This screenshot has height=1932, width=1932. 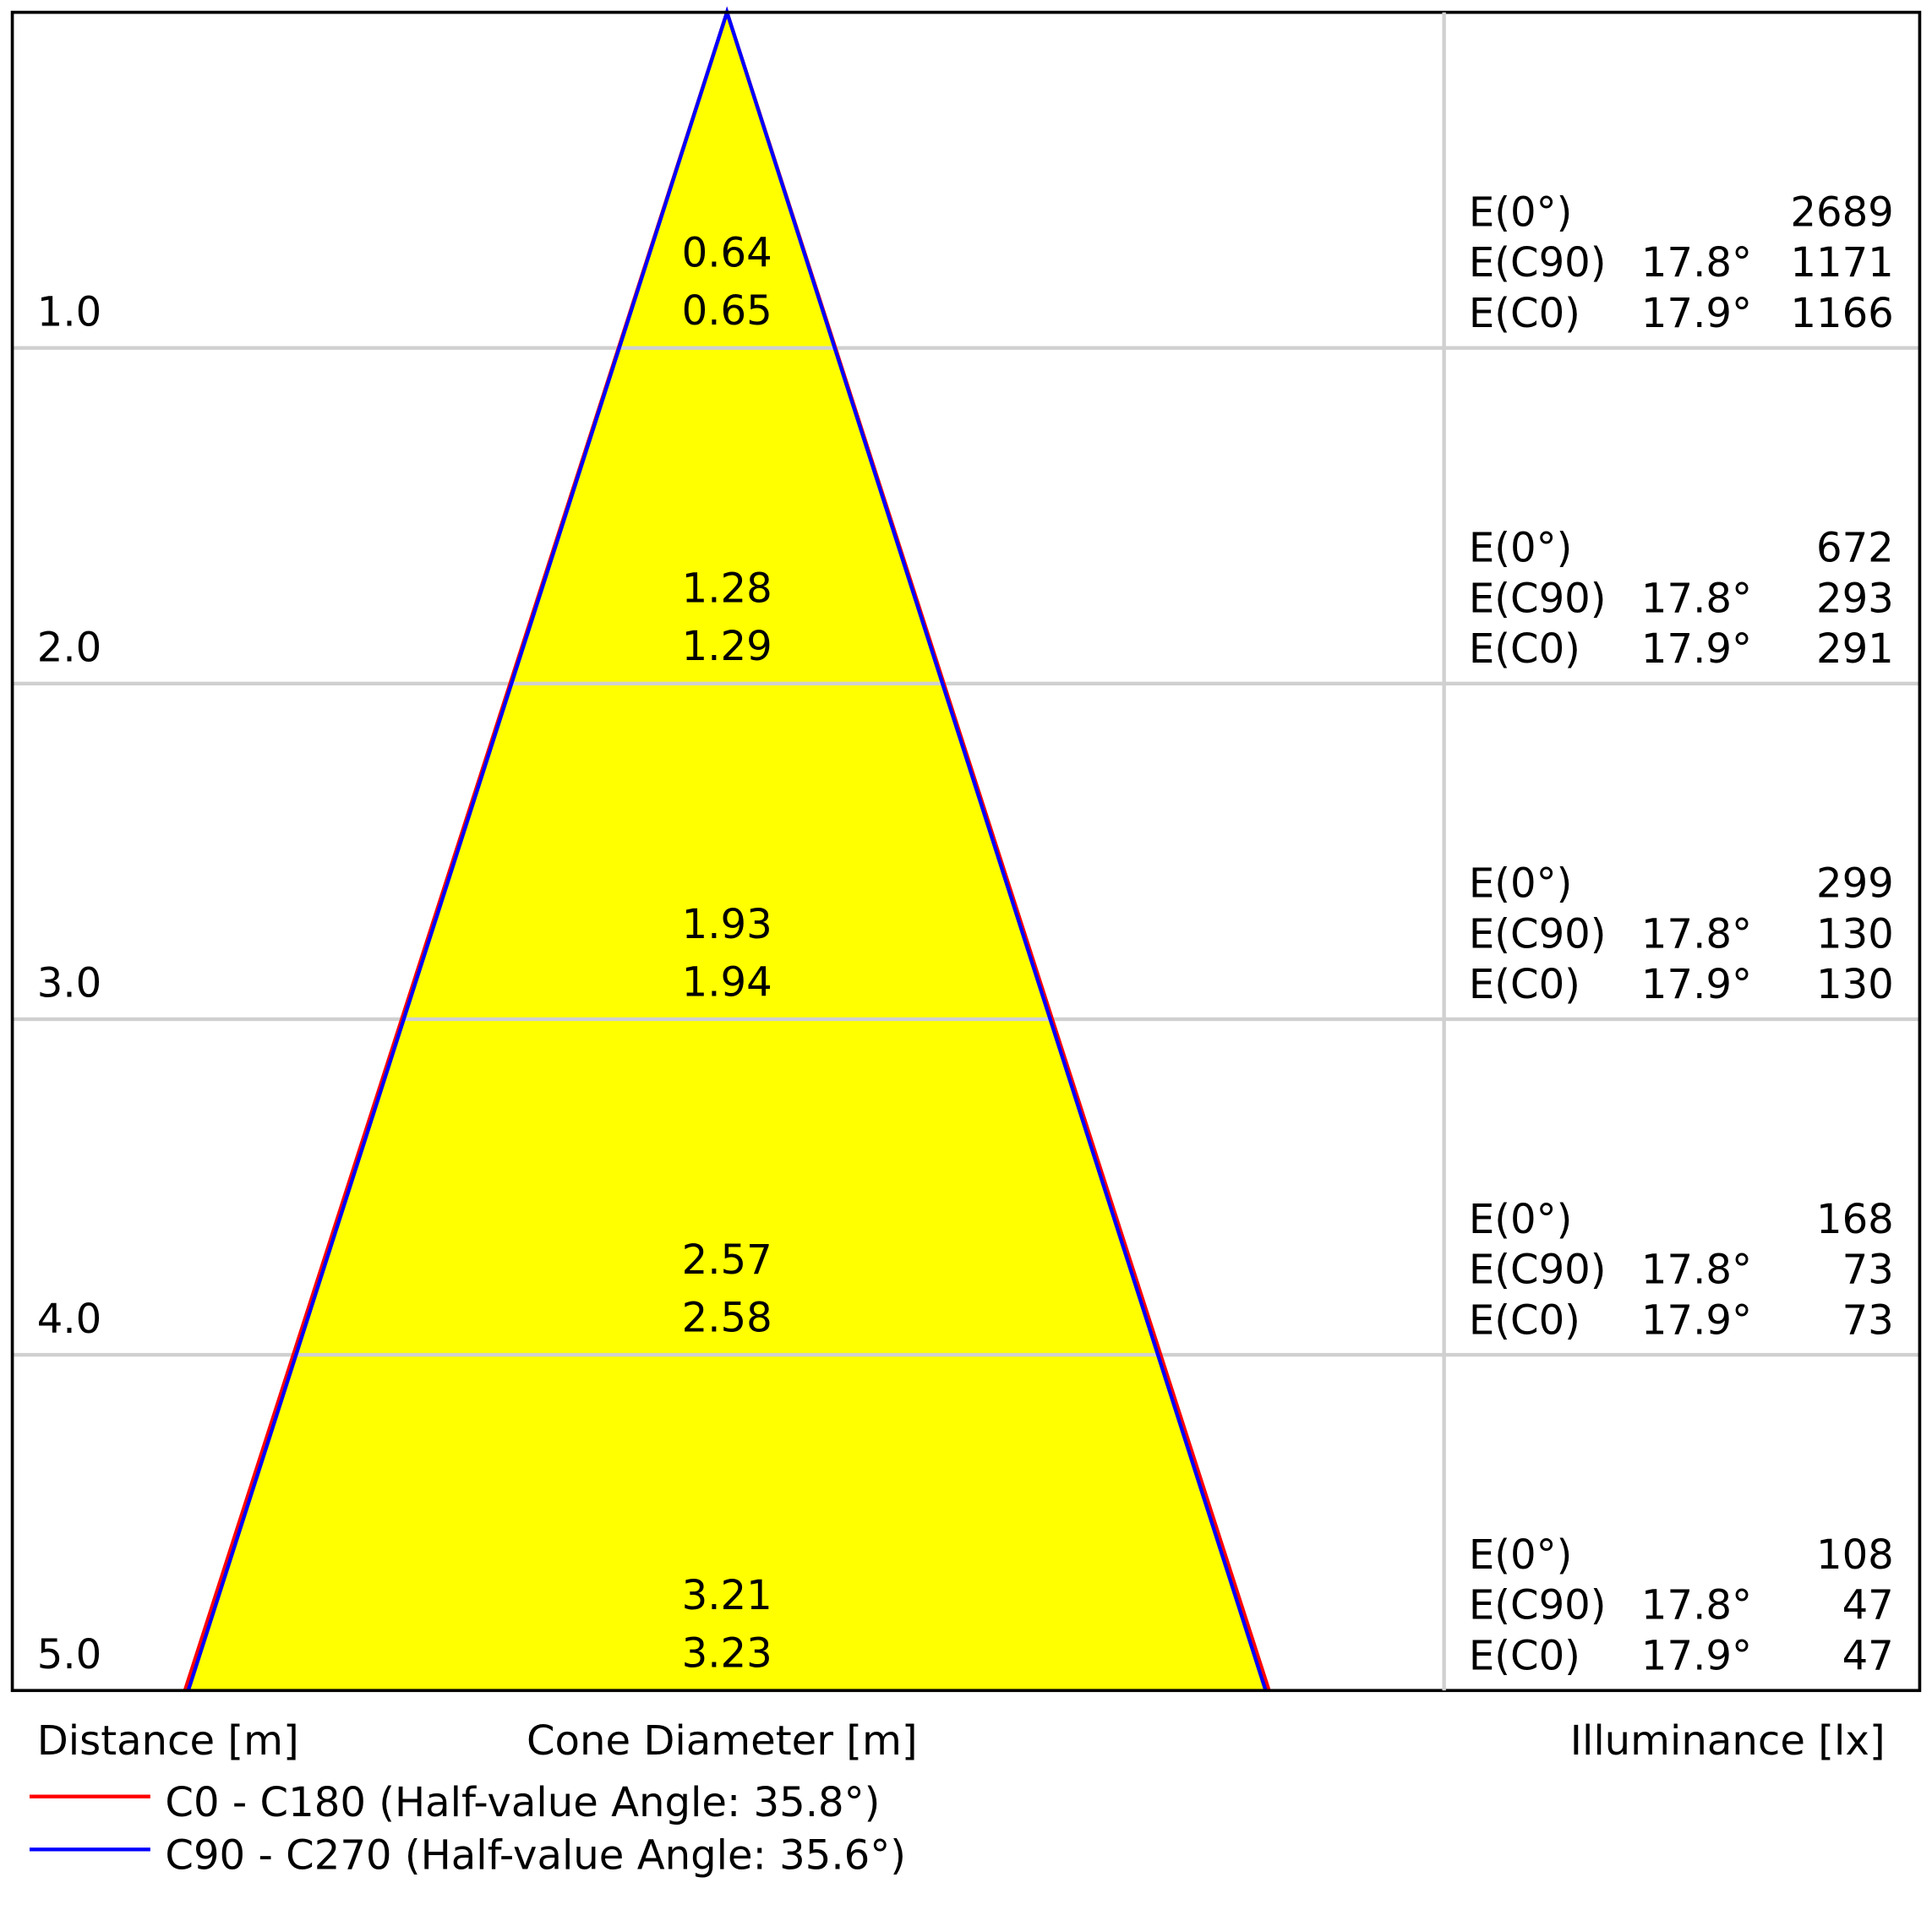 What do you see at coordinates (727, 1317) in the screenshot?
I see `diameter-c0-label: 2.58` at bounding box center [727, 1317].